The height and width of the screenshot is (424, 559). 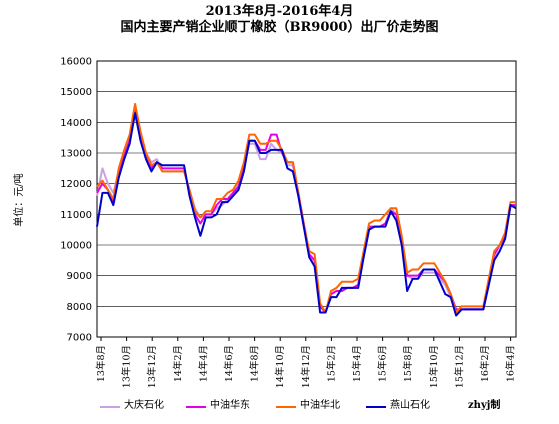 I want to click on x-tick-label: 14年10月, so click(x=280, y=366).